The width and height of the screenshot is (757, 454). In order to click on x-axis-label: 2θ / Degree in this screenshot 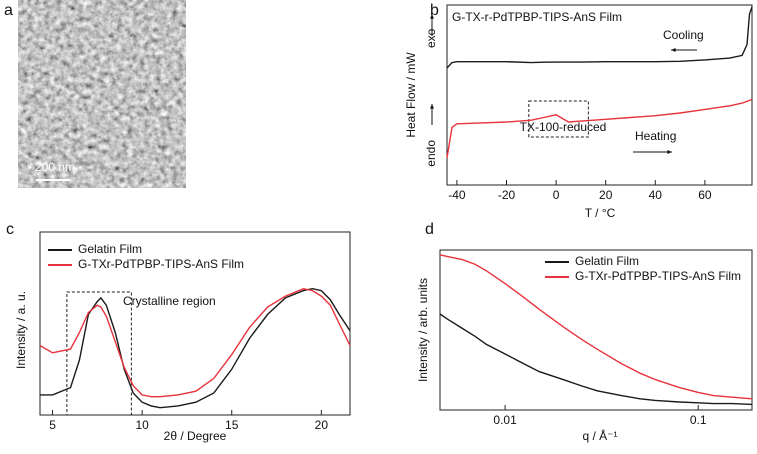, I will do `click(195, 436)`.